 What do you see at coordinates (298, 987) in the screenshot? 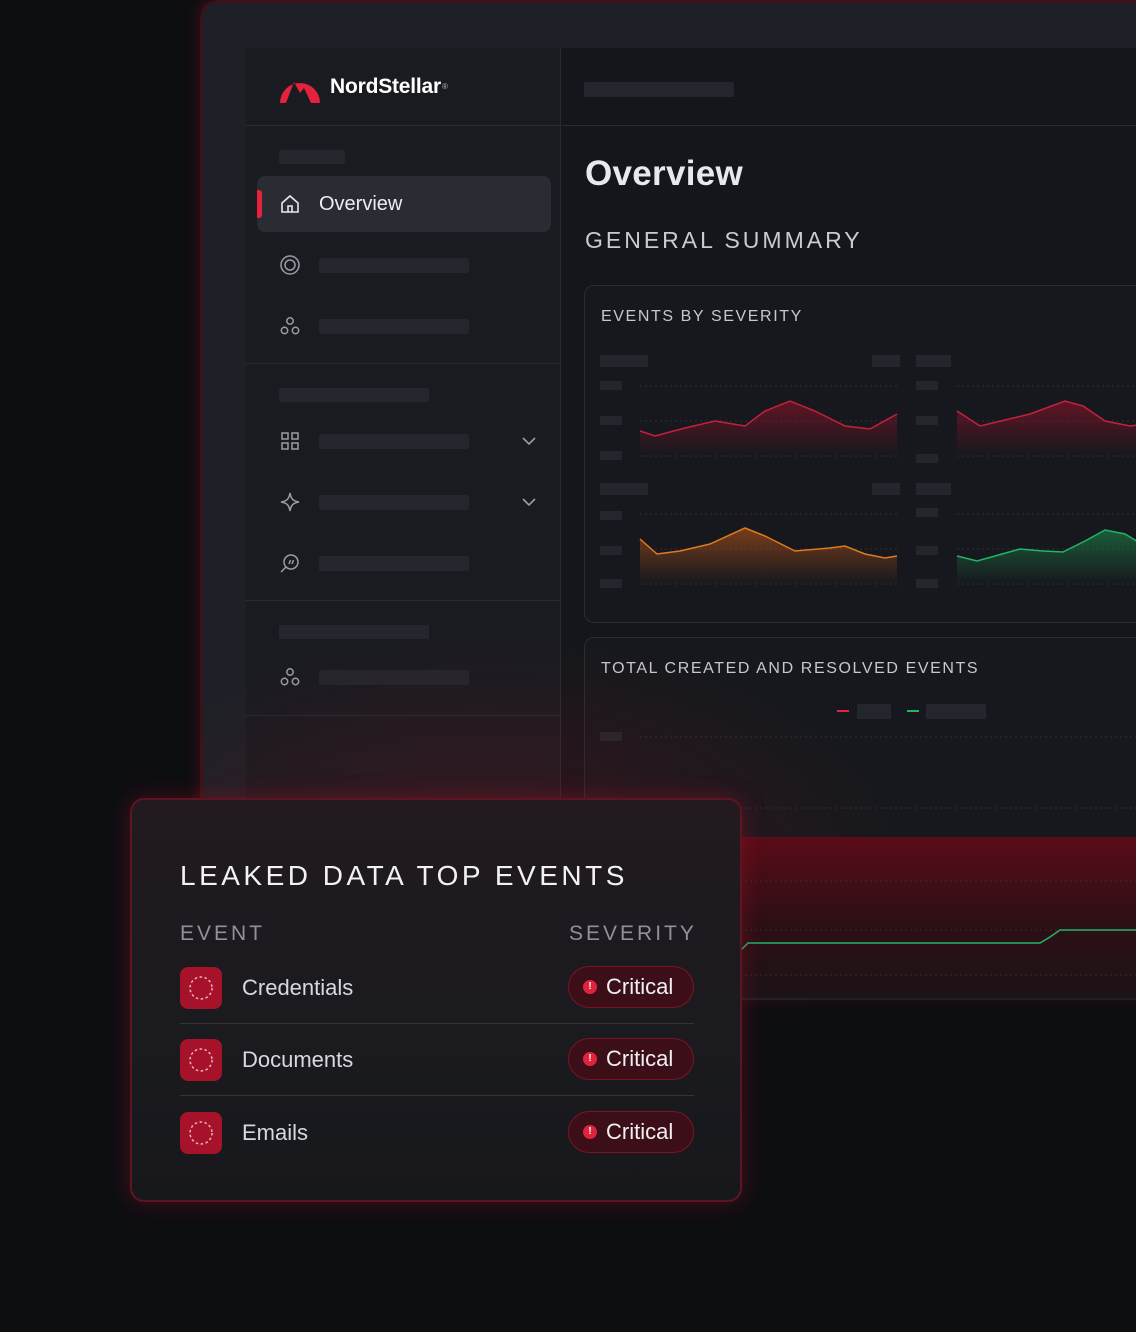
I see `event-name: Credentials` at bounding box center [298, 987].